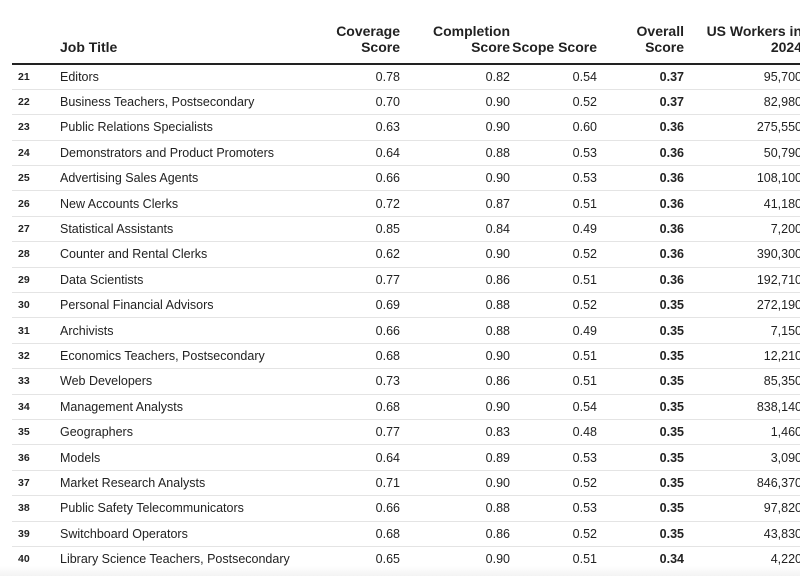 The height and width of the screenshot is (576, 800). What do you see at coordinates (30, 508) in the screenshot?
I see `rank-cell: 38` at bounding box center [30, 508].